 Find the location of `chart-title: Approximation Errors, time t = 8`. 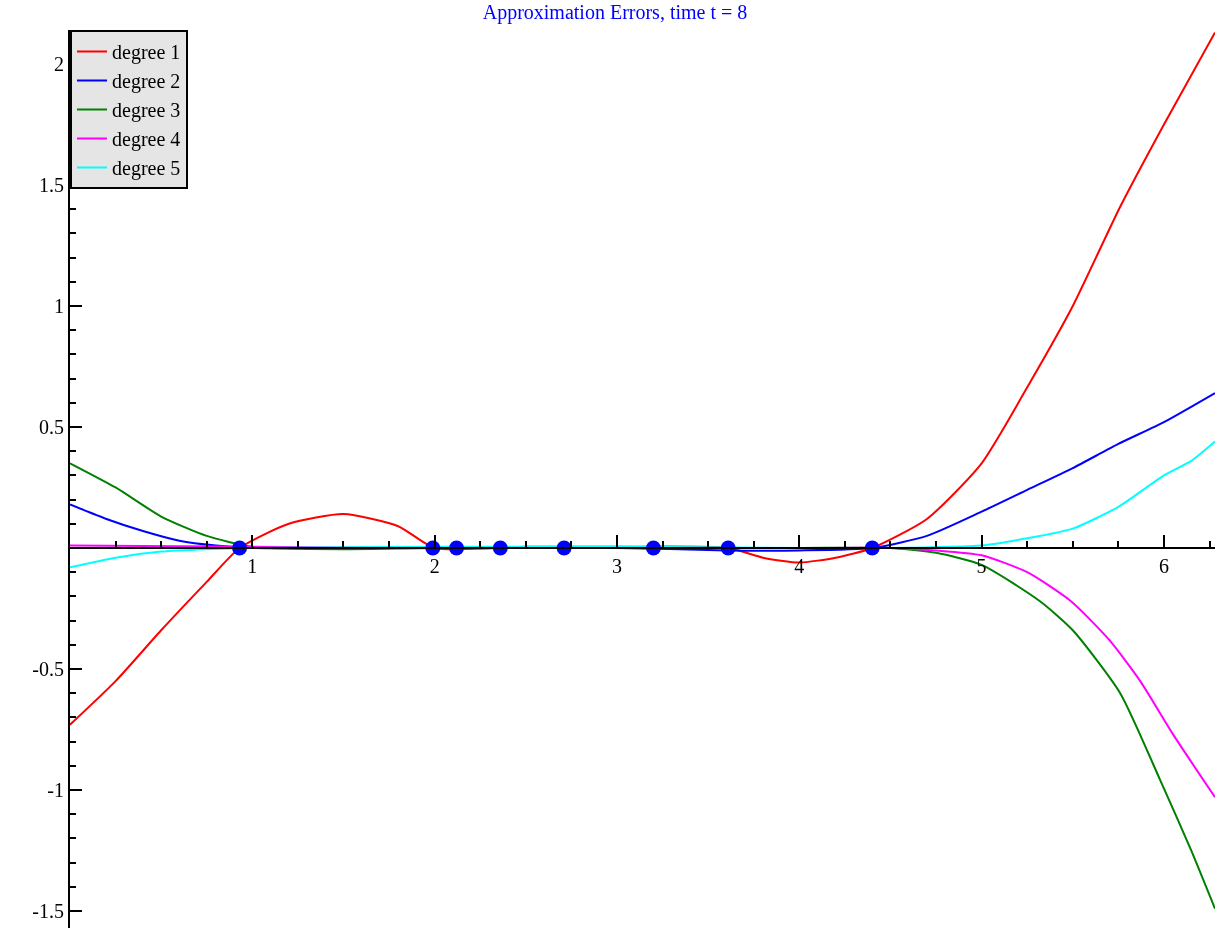

chart-title: Approximation Errors, time t = 8 is located at coordinates (615, 12).